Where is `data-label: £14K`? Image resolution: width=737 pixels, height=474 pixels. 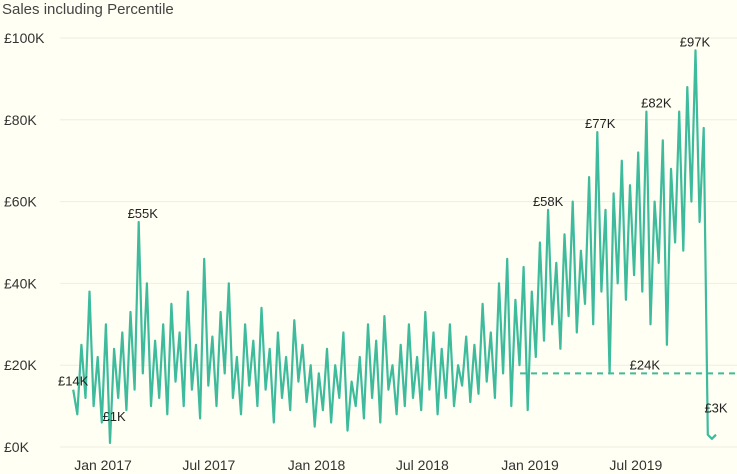 data-label: £14K is located at coordinates (73, 381).